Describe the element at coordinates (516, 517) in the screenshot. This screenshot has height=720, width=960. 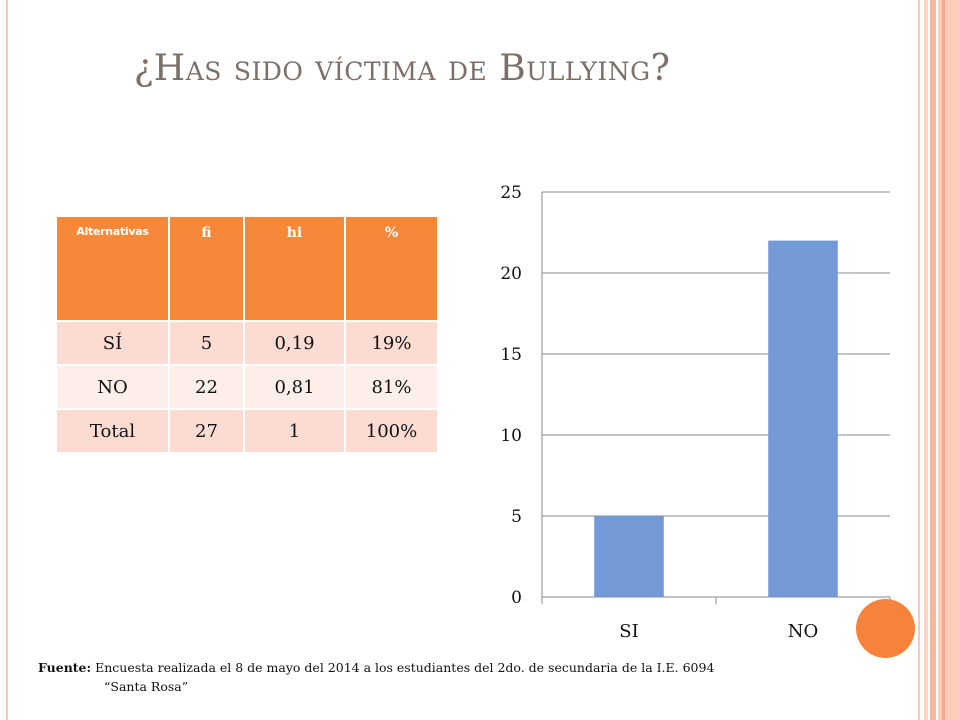
I see `y-tick-label: 5` at that location.